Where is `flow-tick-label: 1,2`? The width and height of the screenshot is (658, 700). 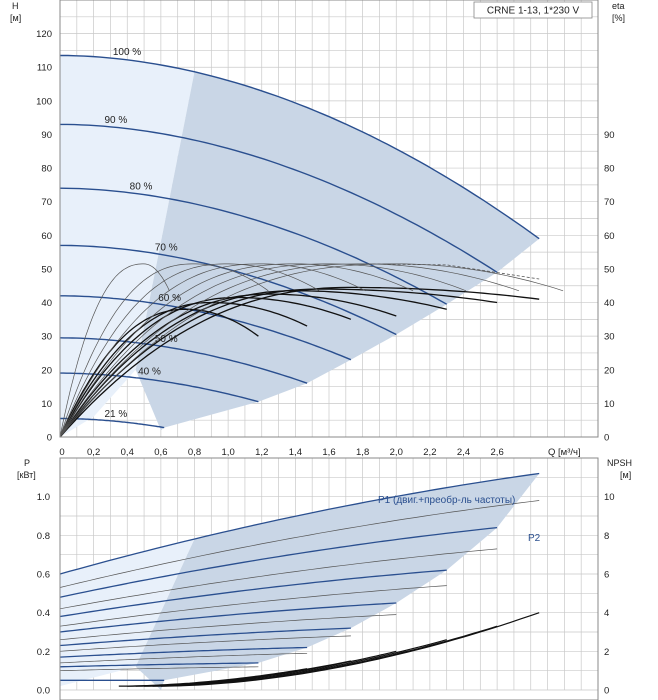 flow-tick-label: 1,2 is located at coordinates (261, 452).